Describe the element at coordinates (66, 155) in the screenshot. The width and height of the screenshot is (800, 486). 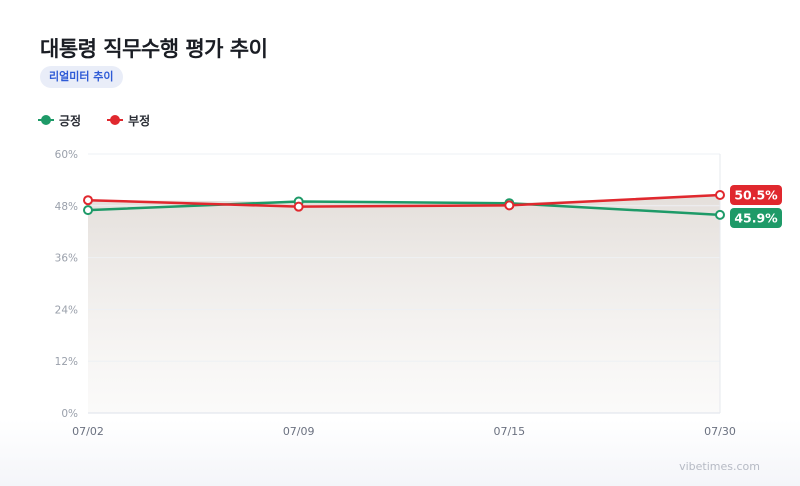
I see `y-tick-label: 60%` at that location.